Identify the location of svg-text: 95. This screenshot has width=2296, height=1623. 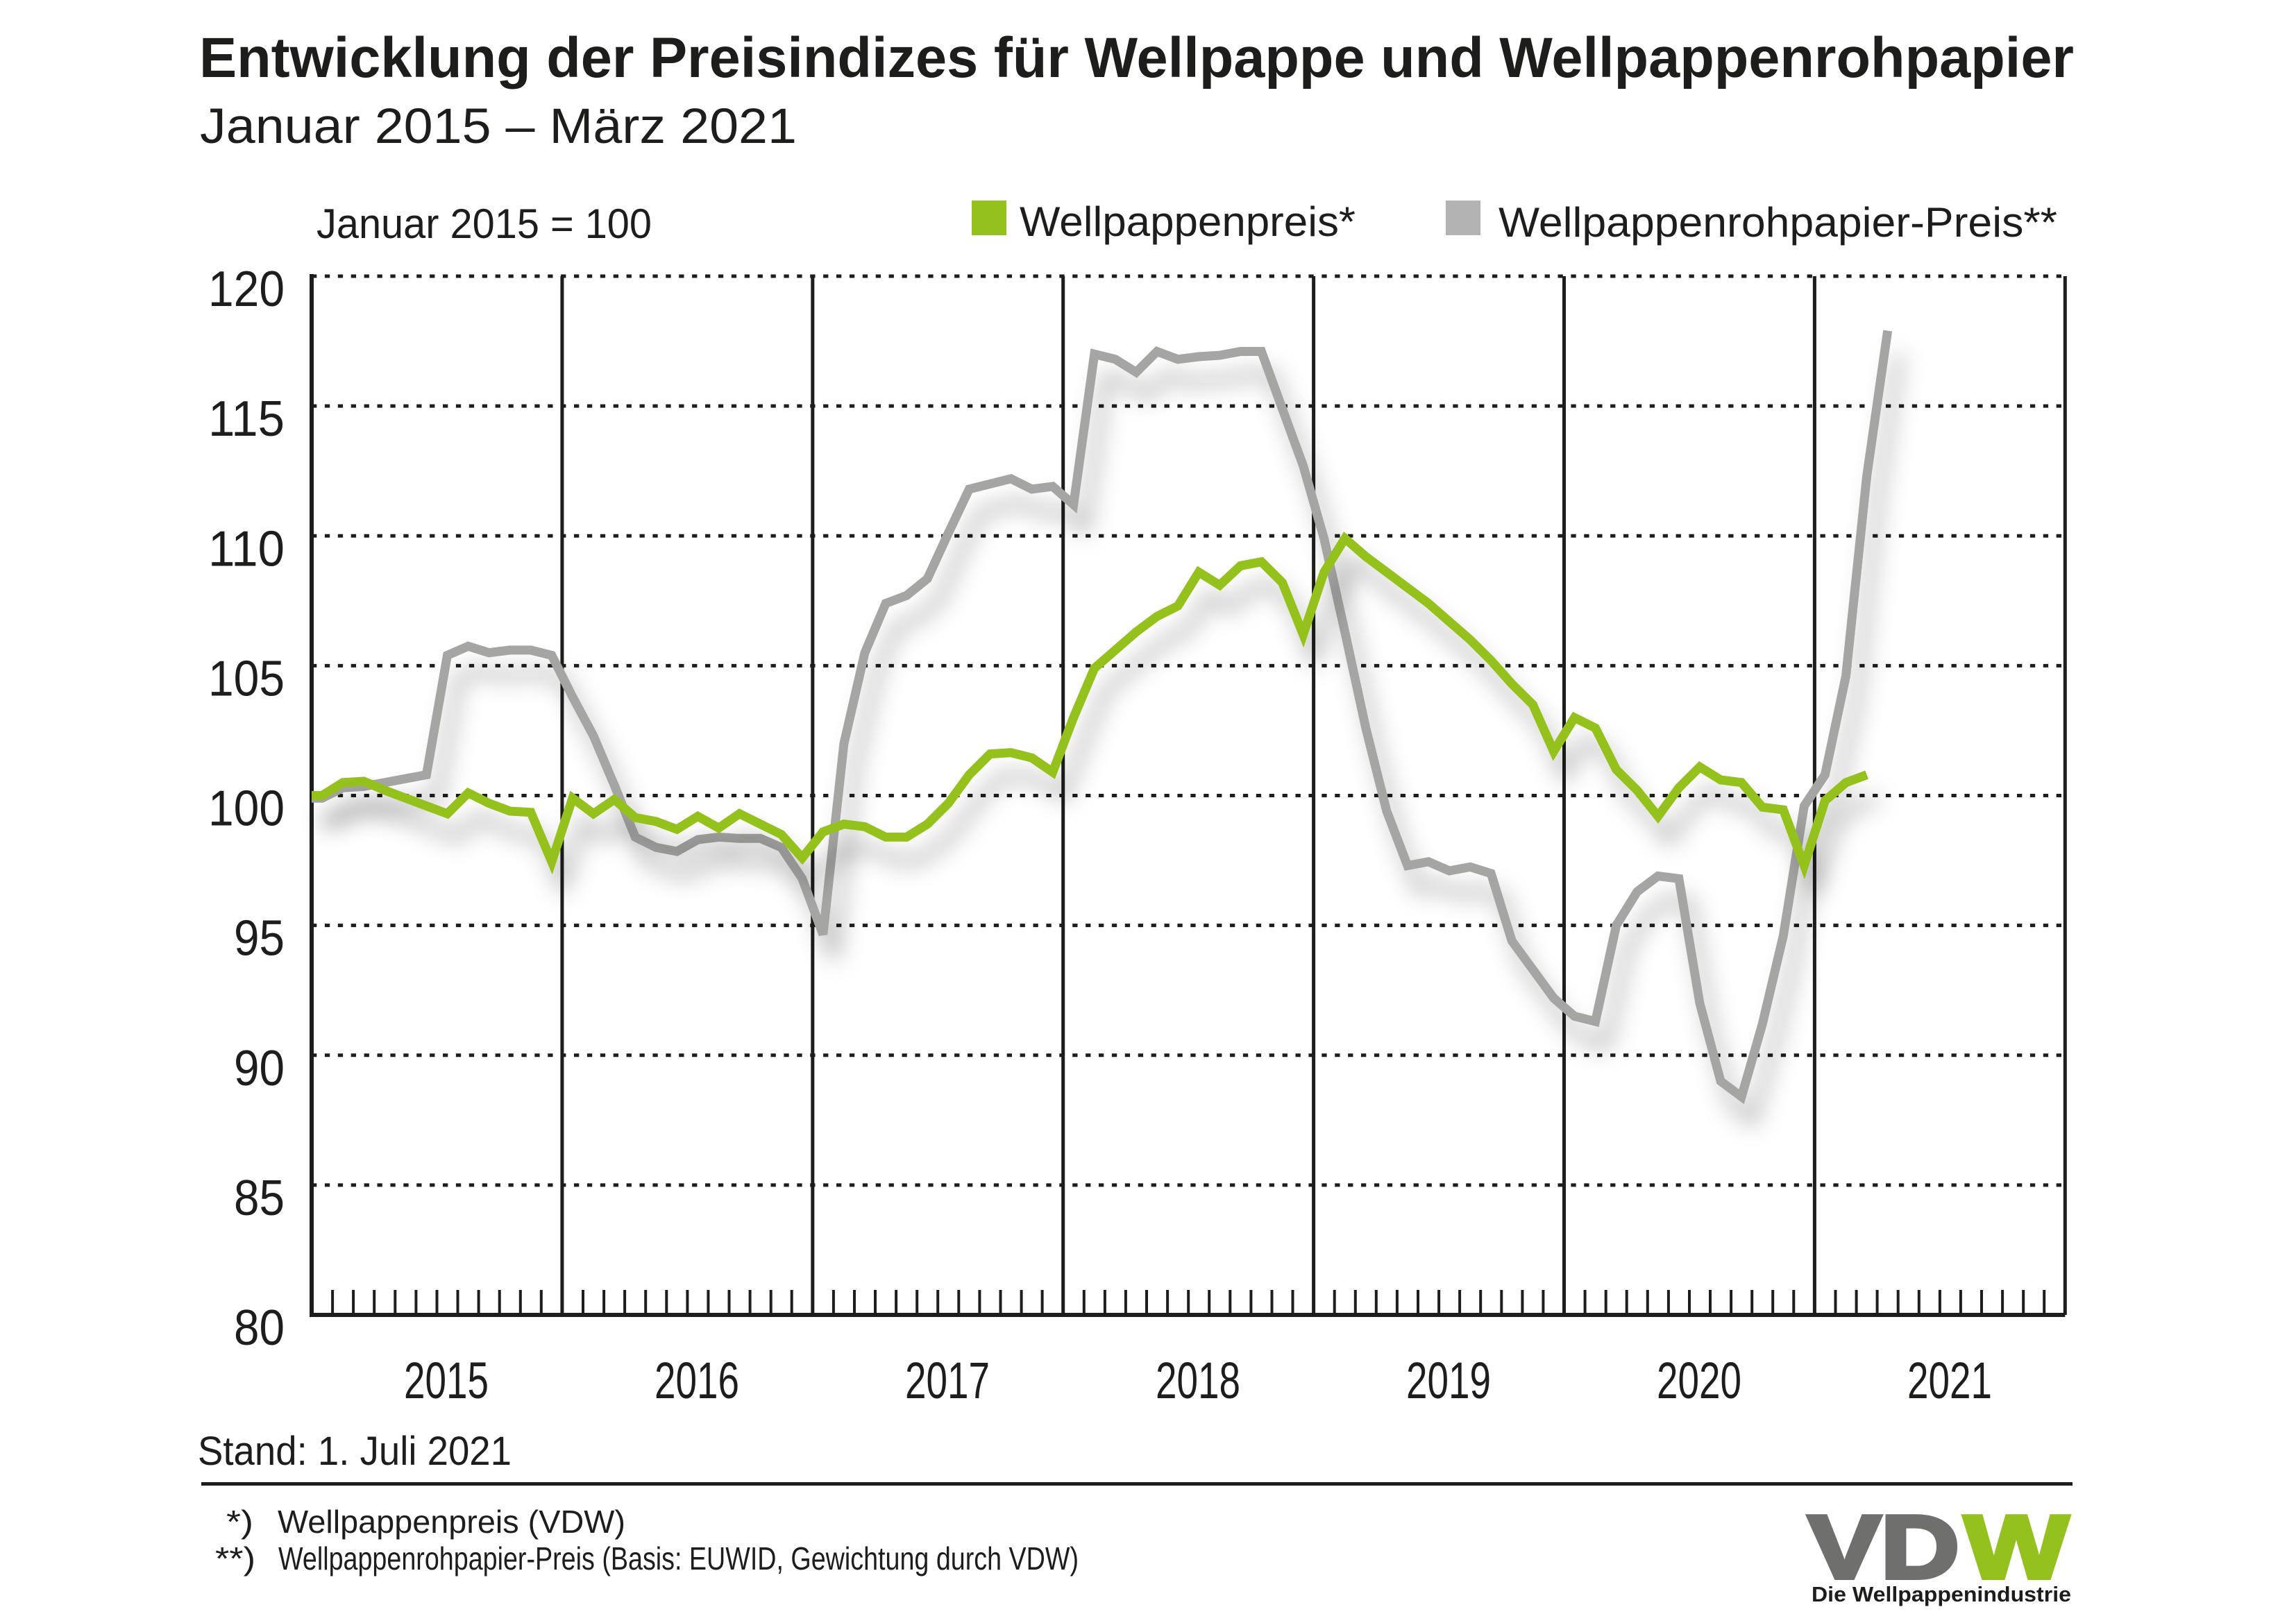
(260, 939).